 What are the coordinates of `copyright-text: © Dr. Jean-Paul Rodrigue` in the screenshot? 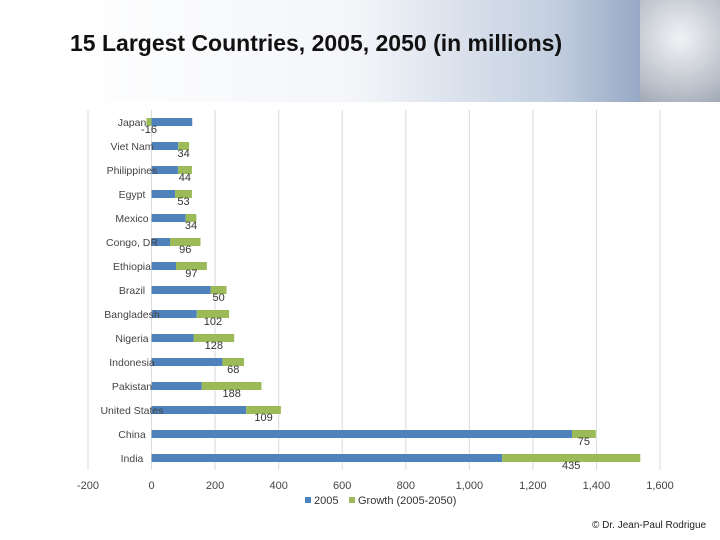 It's located at (649, 525).